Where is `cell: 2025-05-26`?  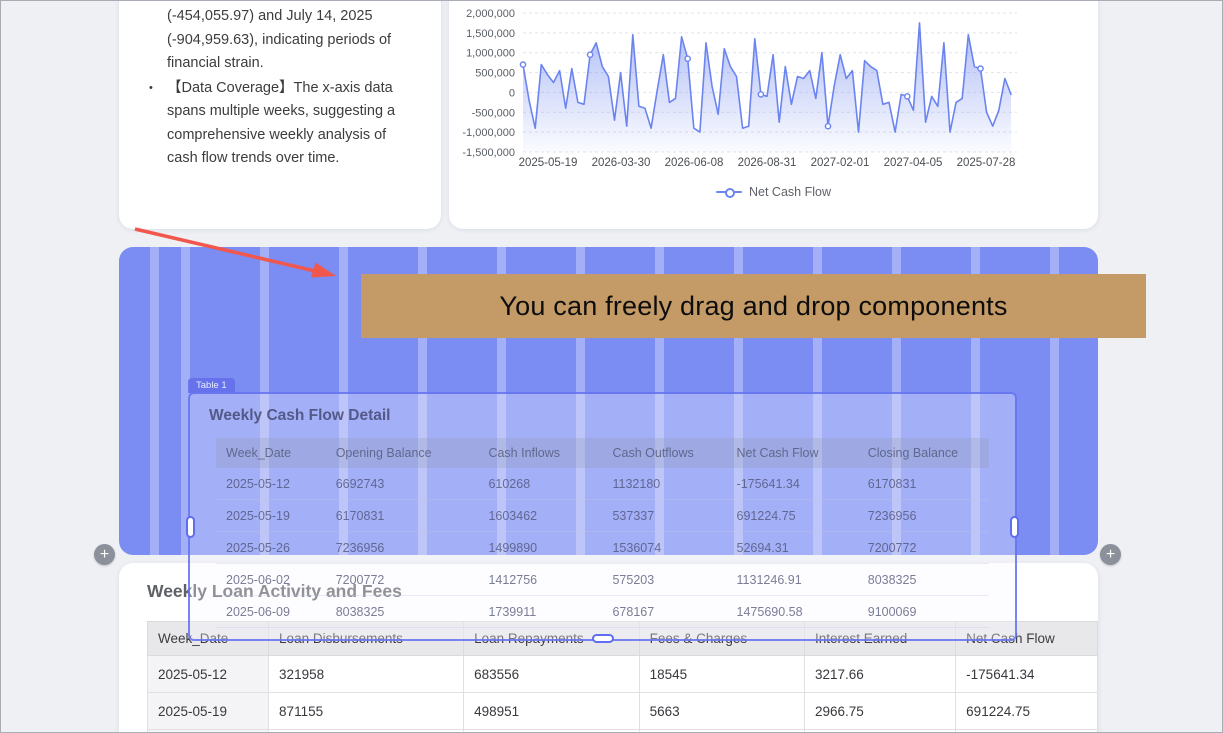 cell: 2025-05-26 is located at coordinates (271, 547).